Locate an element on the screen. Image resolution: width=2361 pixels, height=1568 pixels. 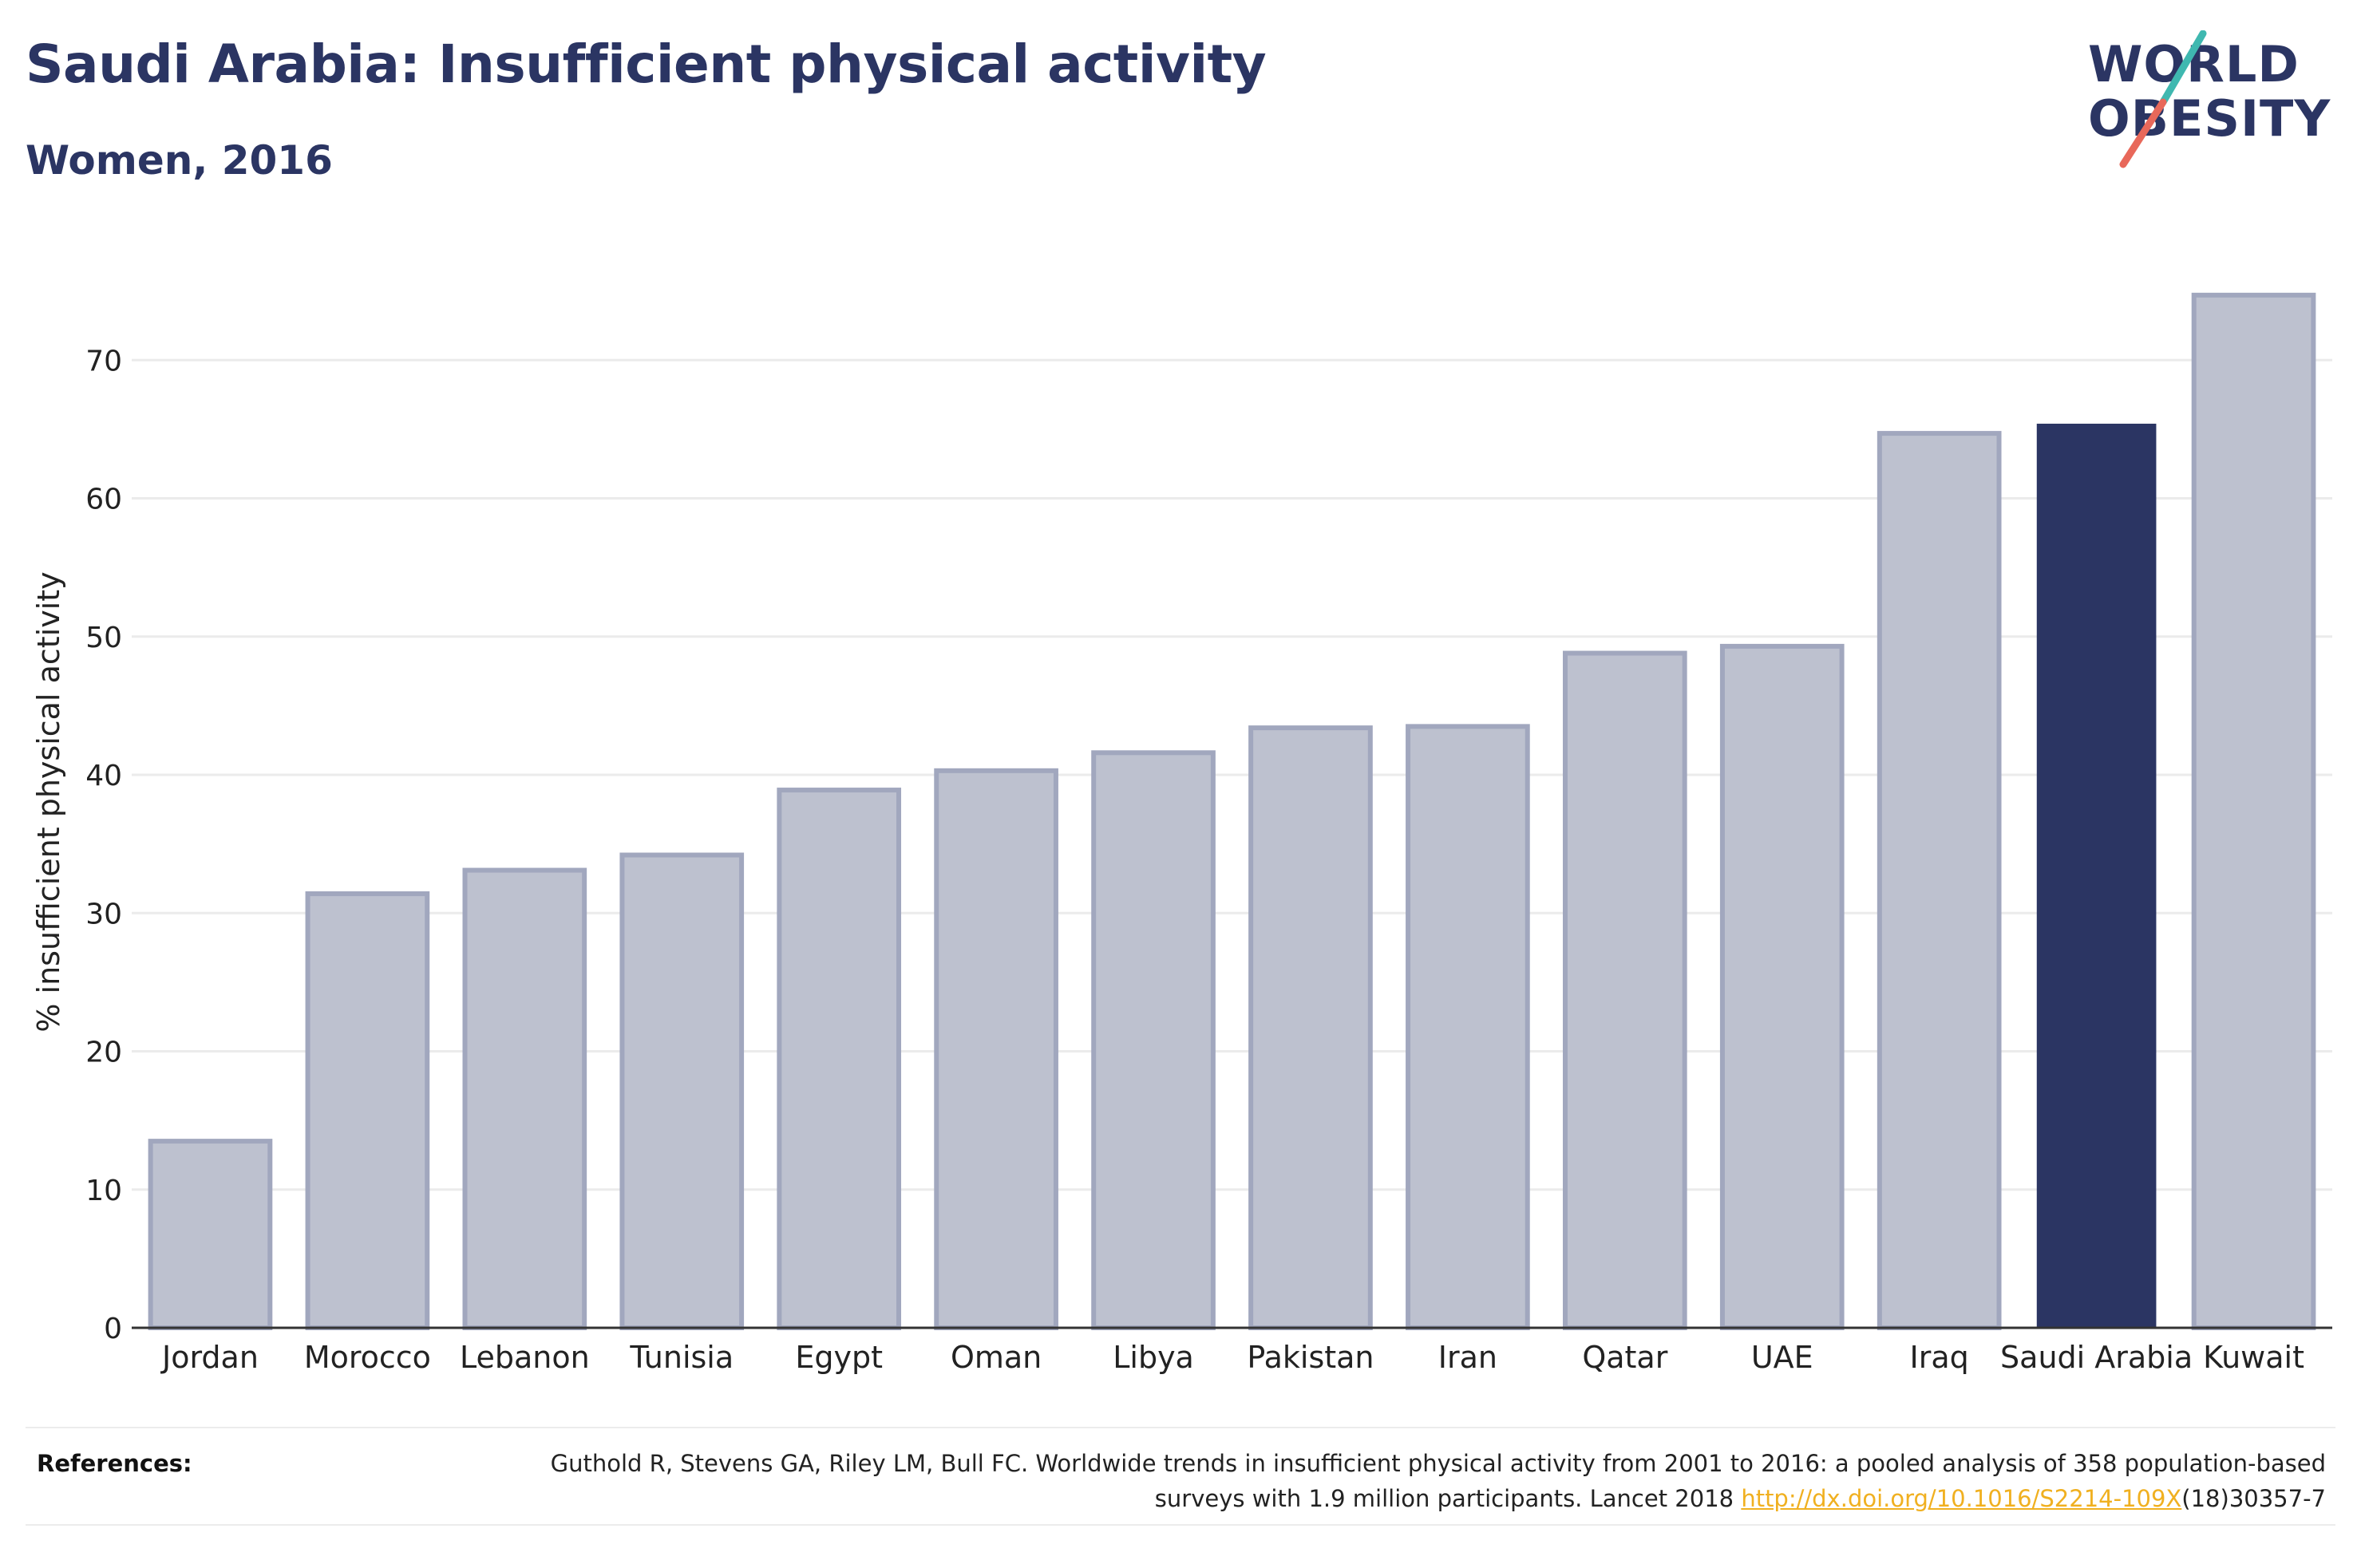
bar-tunisia is located at coordinates (682, 1091).